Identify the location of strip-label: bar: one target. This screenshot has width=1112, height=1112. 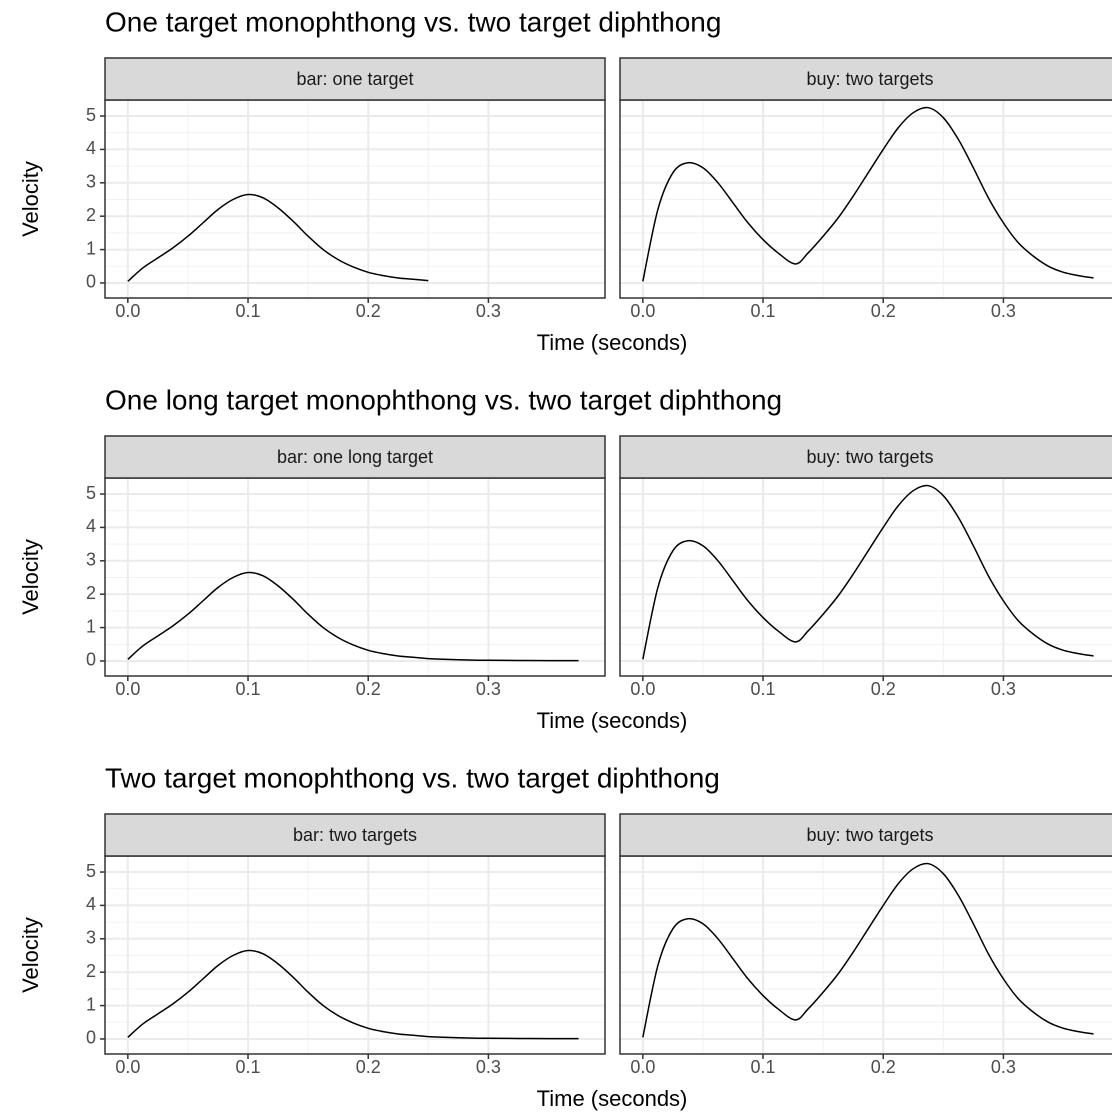
(354, 79).